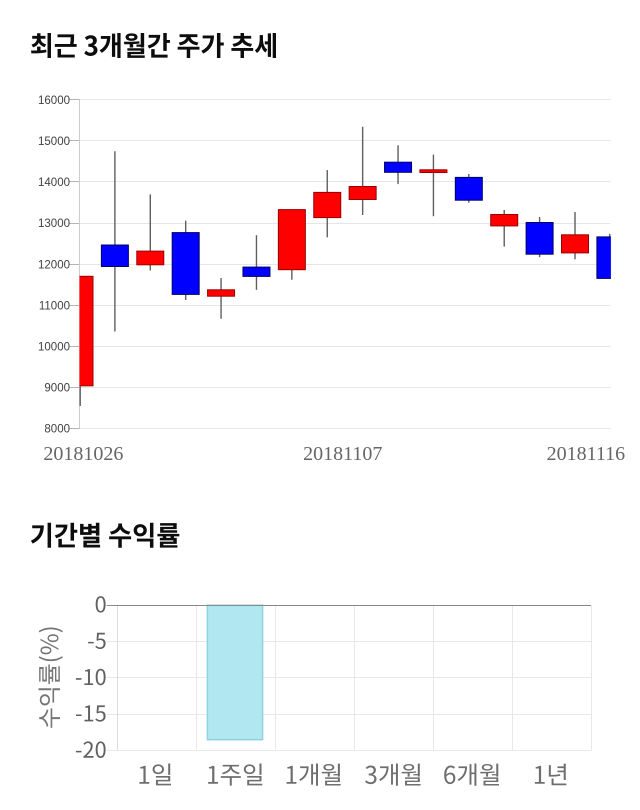  What do you see at coordinates (54, 265) in the screenshot?
I see `svg-text: 12000` at bounding box center [54, 265].